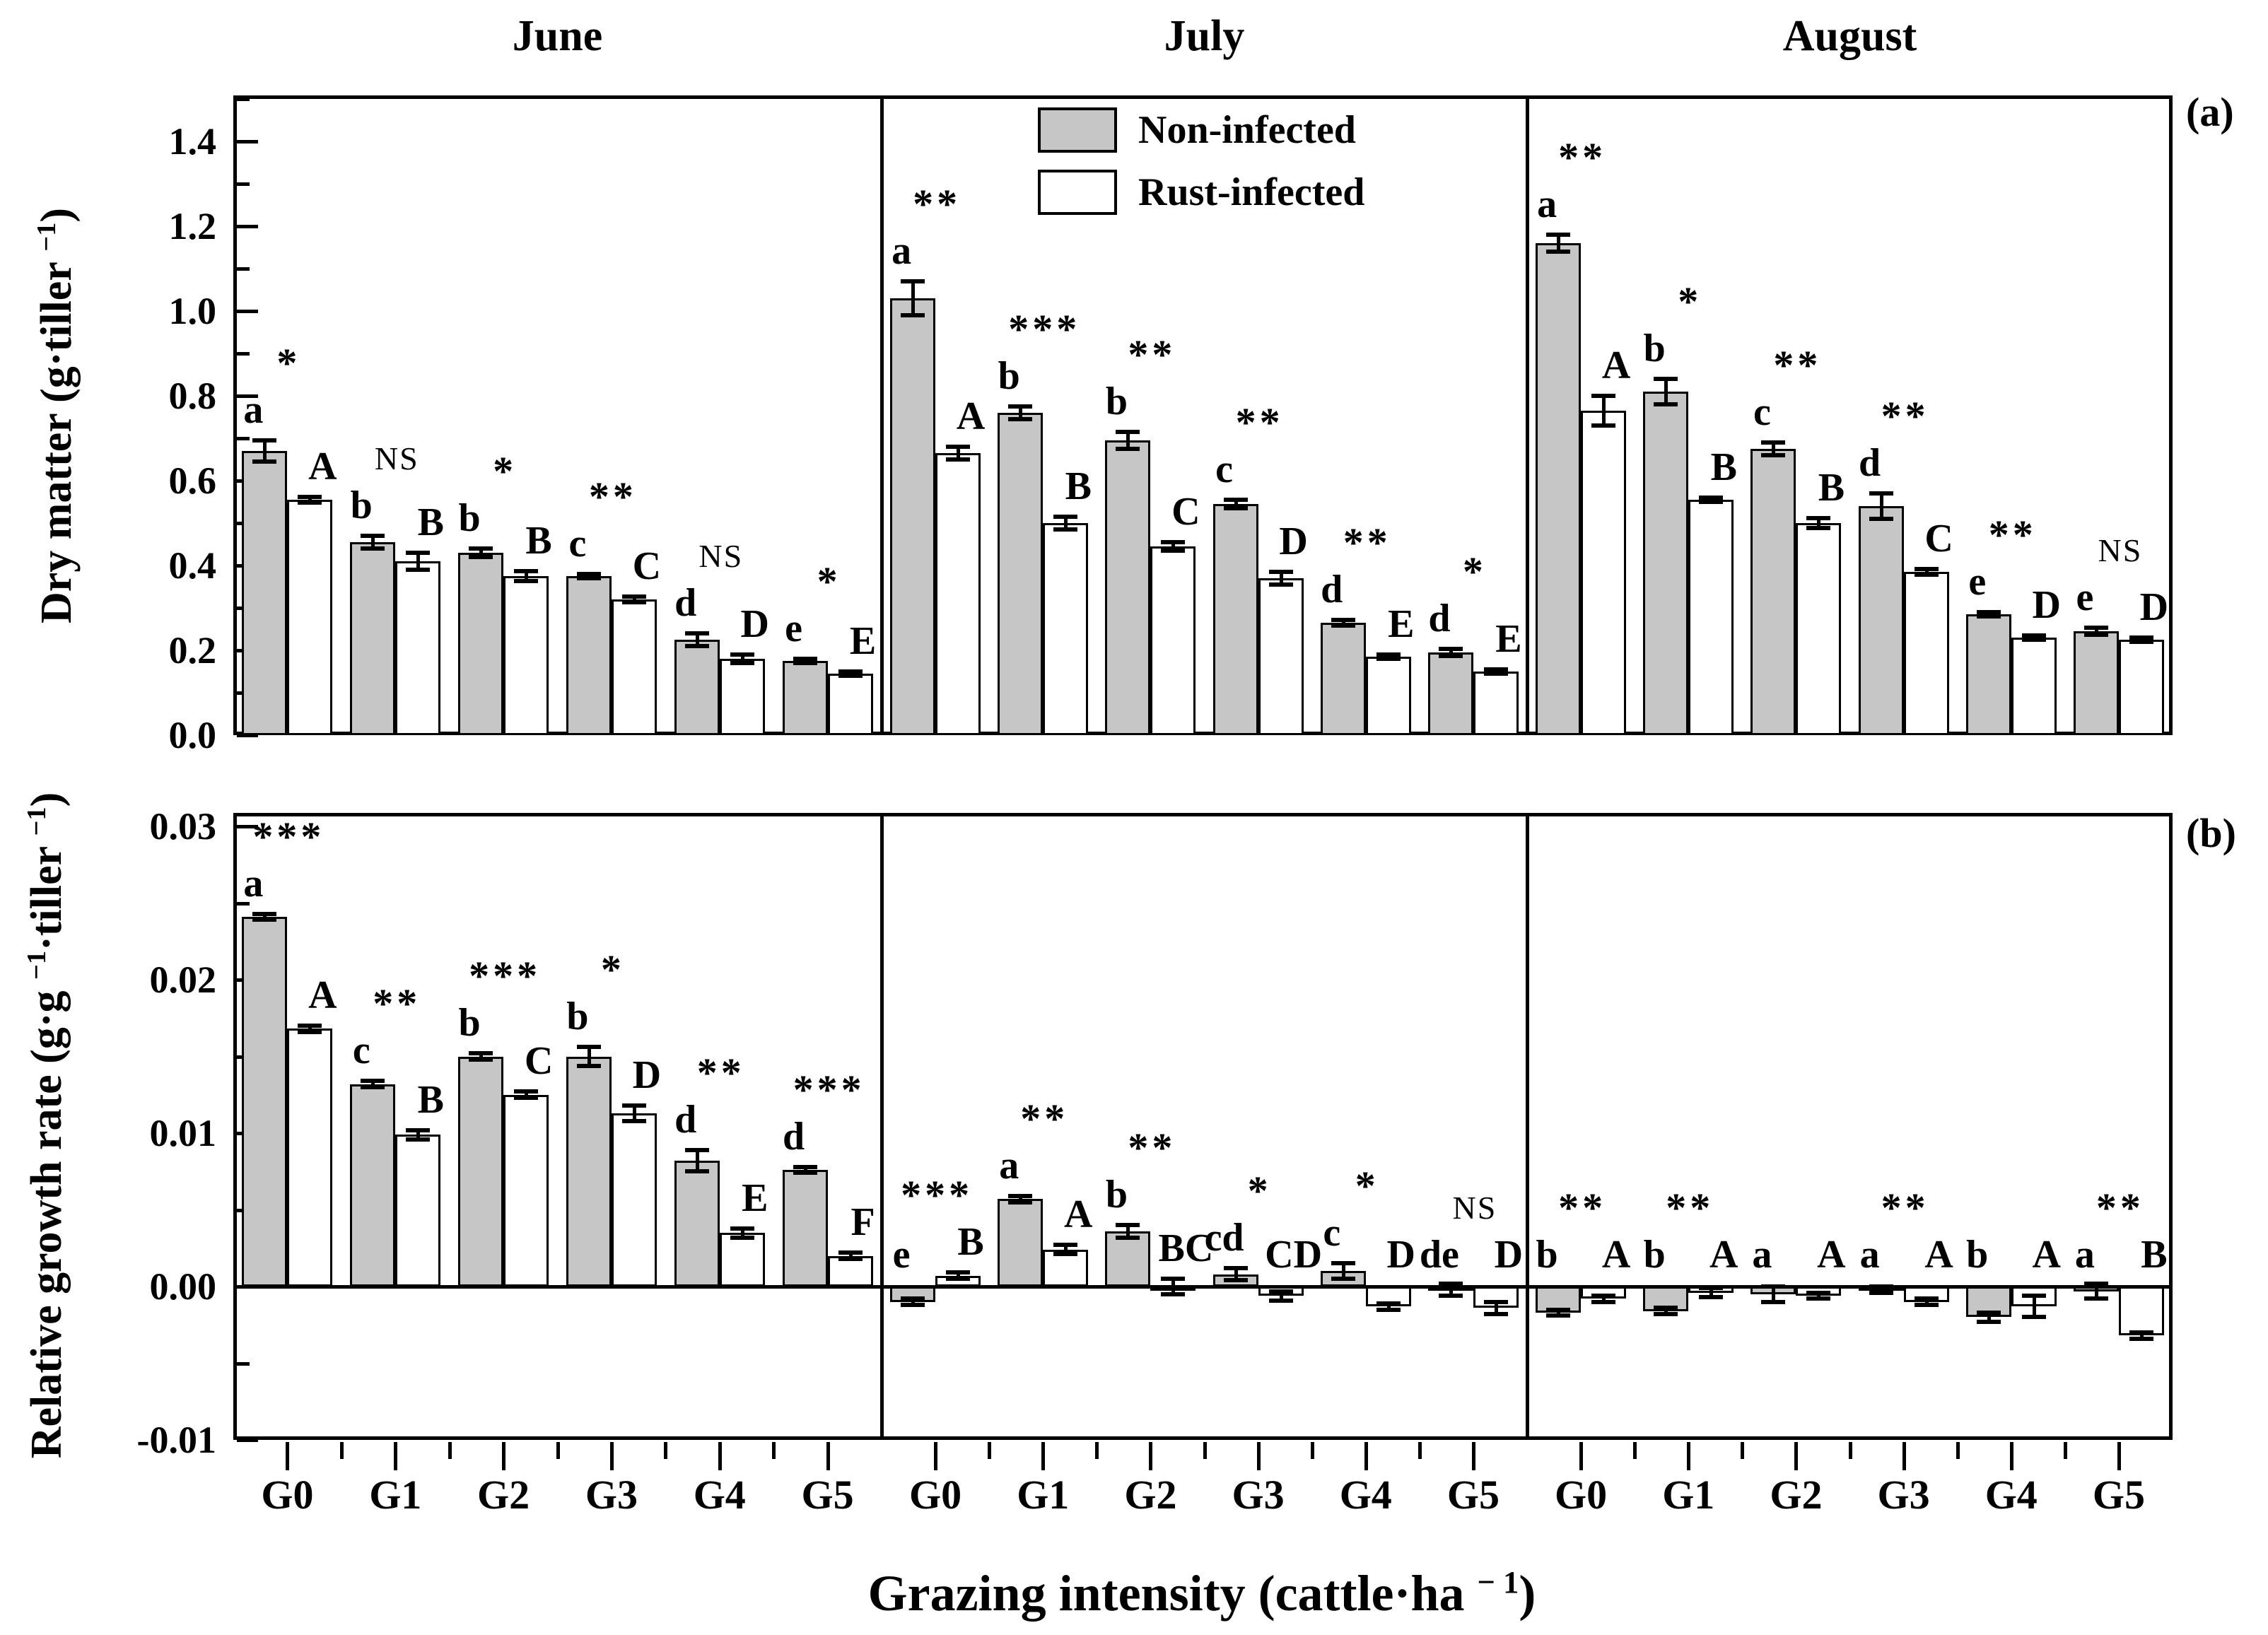  What do you see at coordinates (1365, 1495) in the screenshot?
I see `category-label-july-g4: G4` at bounding box center [1365, 1495].